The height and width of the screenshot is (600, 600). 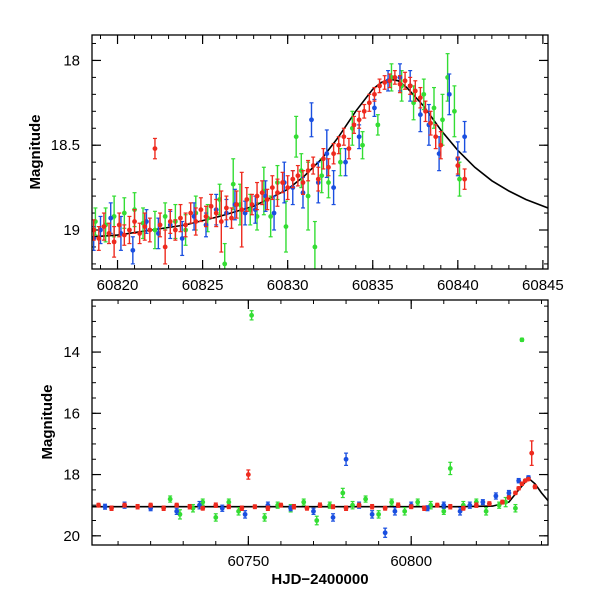 What do you see at coordinates (71, 536) in the screenshot?
I see `y-tick-label: 20` at bounding box center [71, 536].